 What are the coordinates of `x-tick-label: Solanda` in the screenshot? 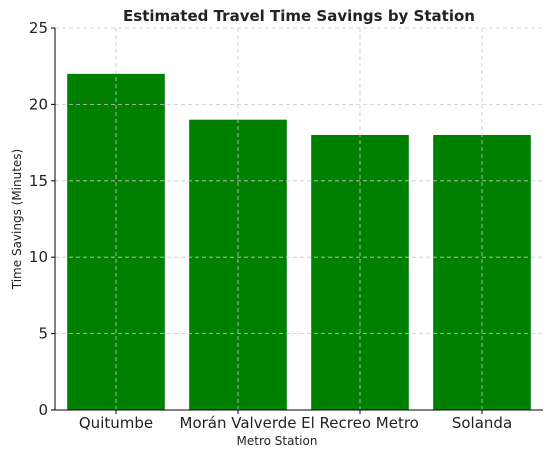 It's located at (482, 423).